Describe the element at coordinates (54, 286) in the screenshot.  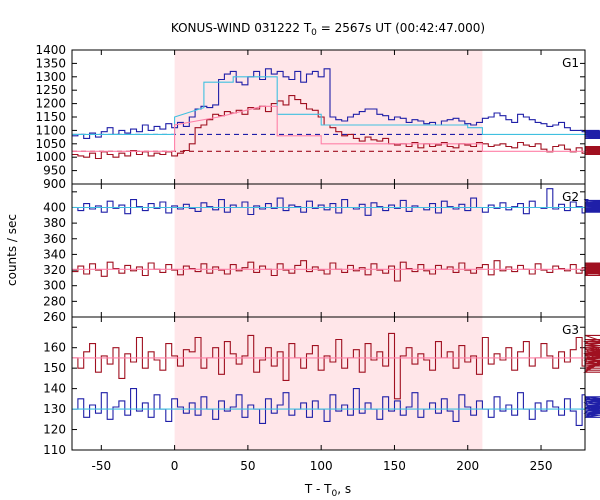
I see `y-tick-label: 300` at that location.